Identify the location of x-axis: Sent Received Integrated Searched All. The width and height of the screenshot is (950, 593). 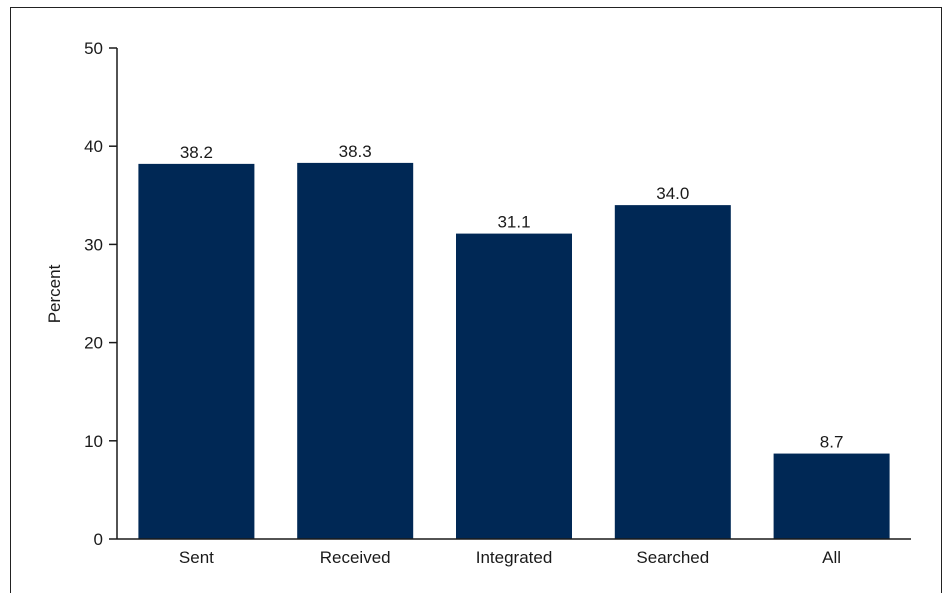
(514, 552).